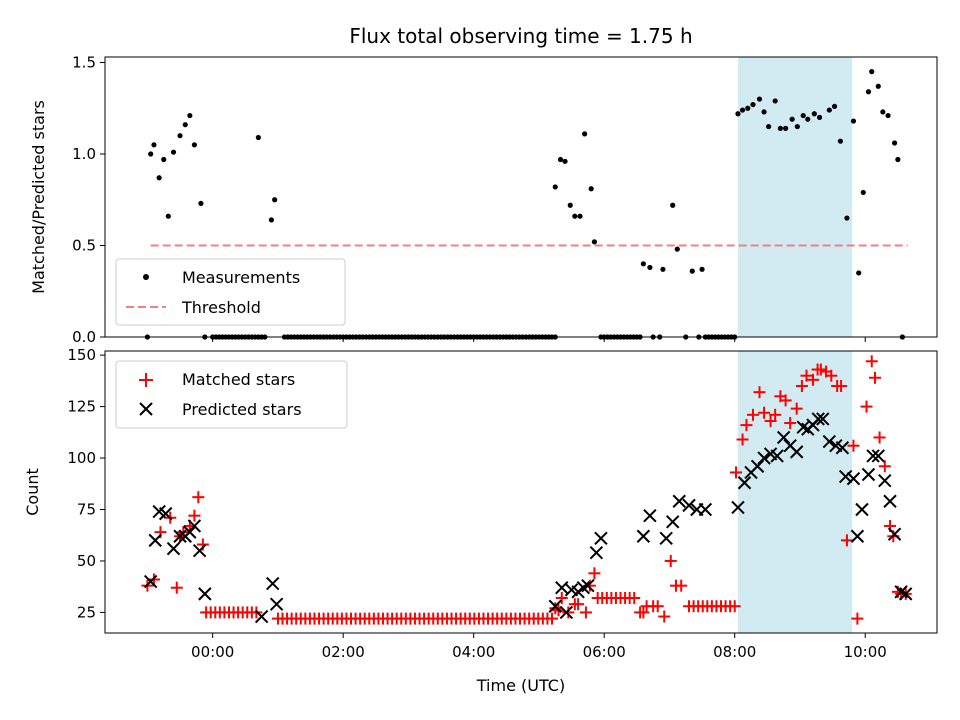 The height and width of the screenshot is (720, 960). I want to click on chart-title: Flux total observing time = 1.75 h, so click(520, 36).